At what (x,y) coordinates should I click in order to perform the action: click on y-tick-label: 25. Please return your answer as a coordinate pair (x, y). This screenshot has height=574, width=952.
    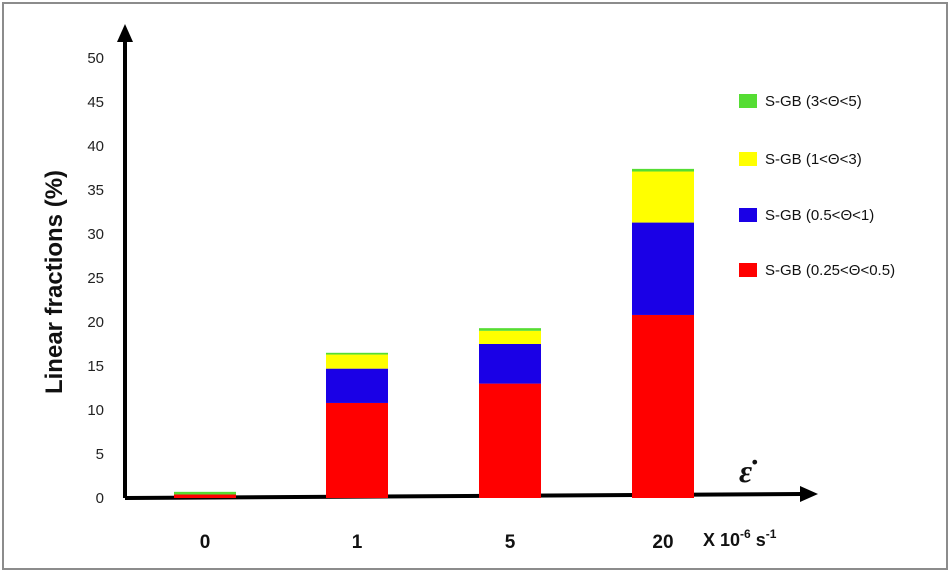
    Looking at the image, I should click on (95, 278).